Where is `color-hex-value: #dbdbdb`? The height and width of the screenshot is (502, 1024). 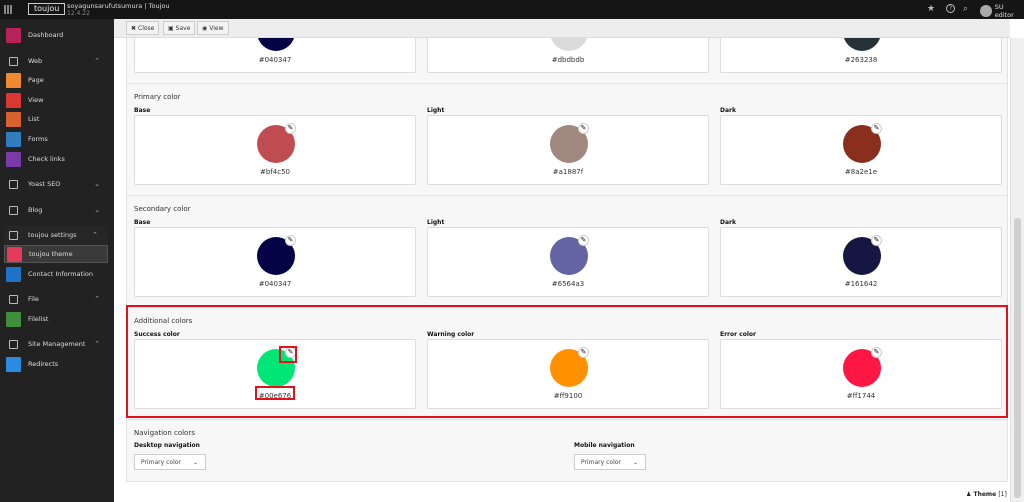 color-hex-value: #dbdbdb is located at coordinates (568, 60).